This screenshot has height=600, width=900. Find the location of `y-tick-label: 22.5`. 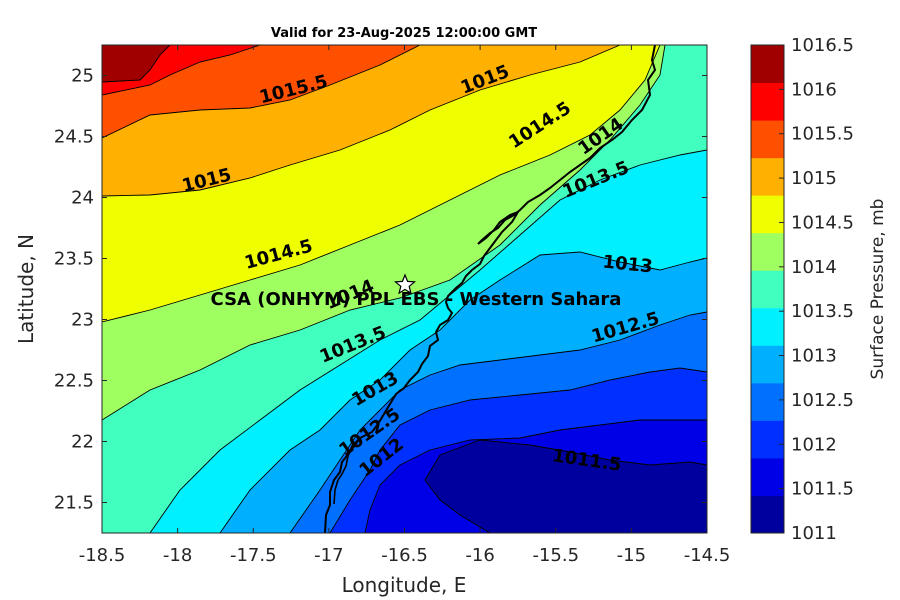

y-tick-label: 22.5 is located at coordinates (74, 381).